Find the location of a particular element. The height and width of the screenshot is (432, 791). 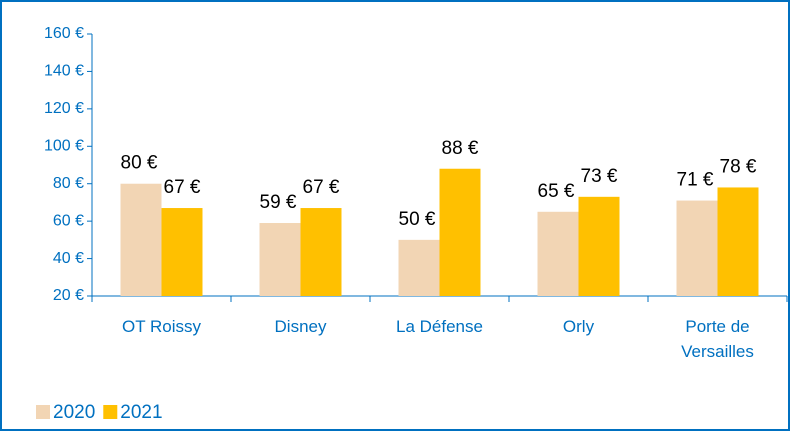

x-tick-label: Orly is located at coordinates (578, 326).